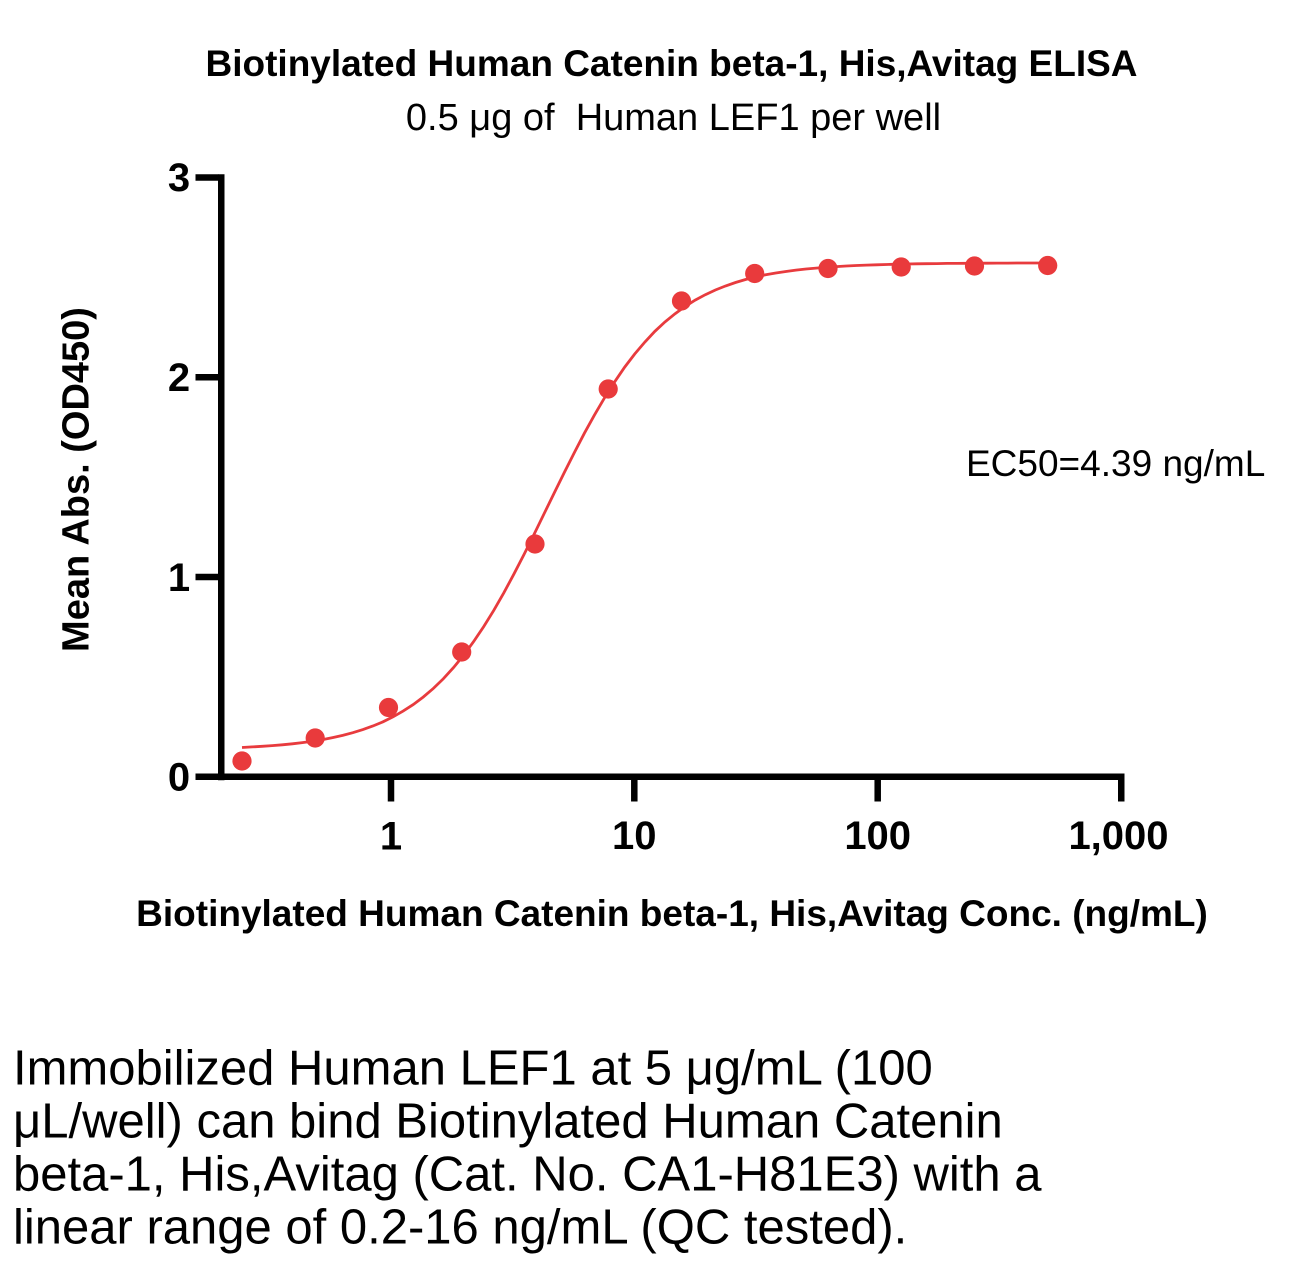  I want to click on svg-text: 2, so click(179, 378).